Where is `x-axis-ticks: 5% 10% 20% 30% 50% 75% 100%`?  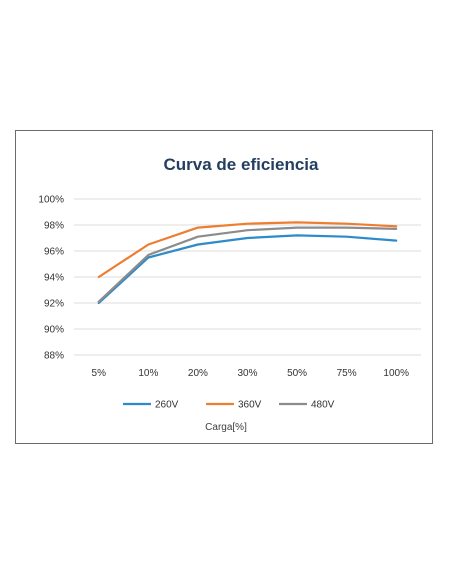 x-axis-ticks: 5% 10% 20% 30% 50% 75% 100% is located at coordinates (251, 373).